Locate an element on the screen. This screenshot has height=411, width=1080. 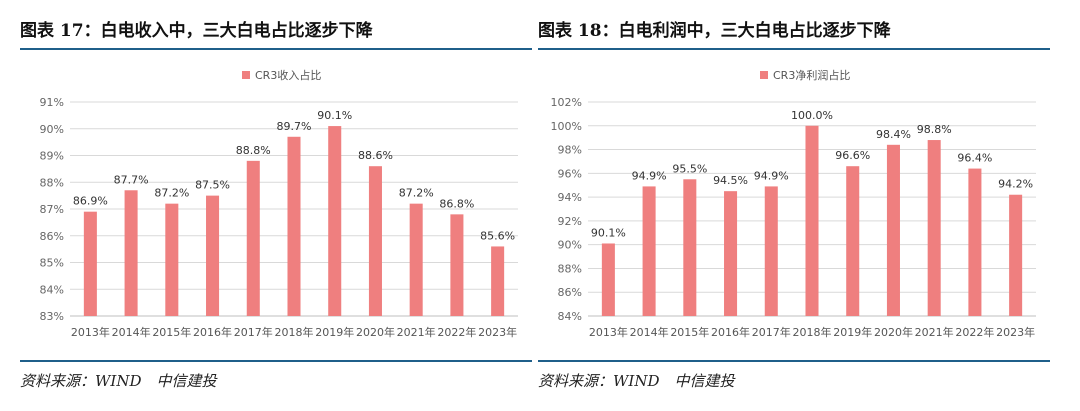
data-label: 94.2% is located at coordinates (1015, 184).